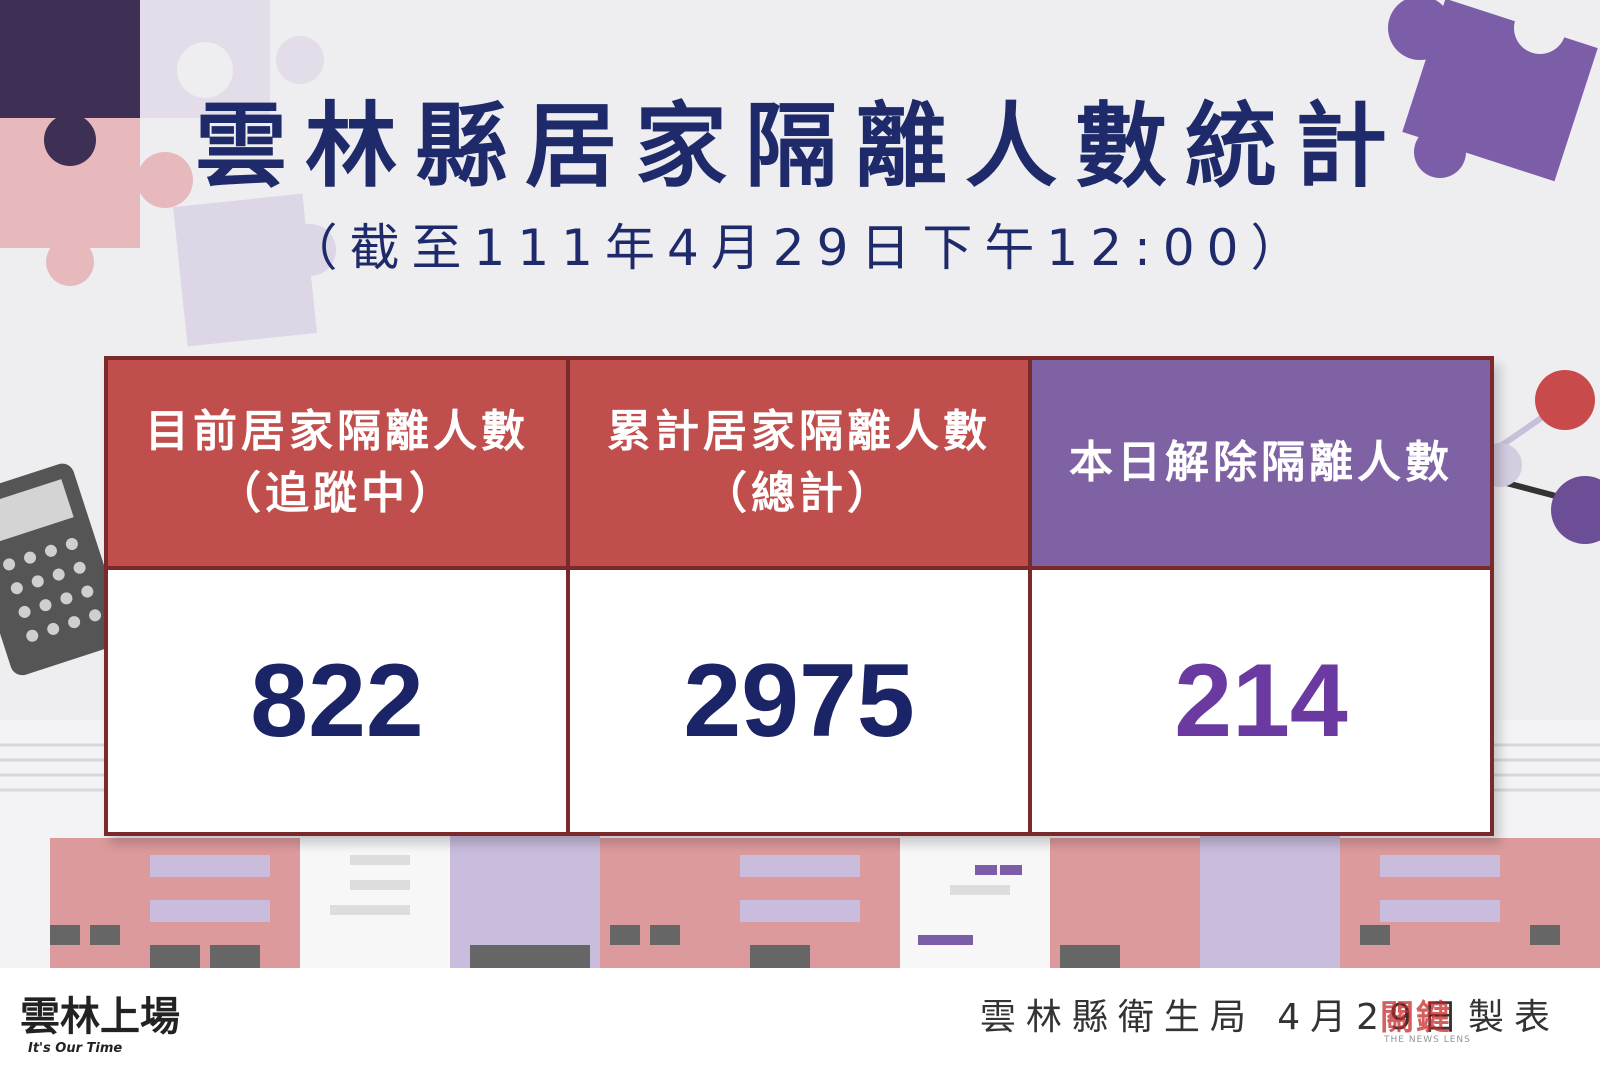 The height and width of the screenshot is (1067, 1600). I want to click on header-line1: 累計居家隔離人數, so click(799, 431).